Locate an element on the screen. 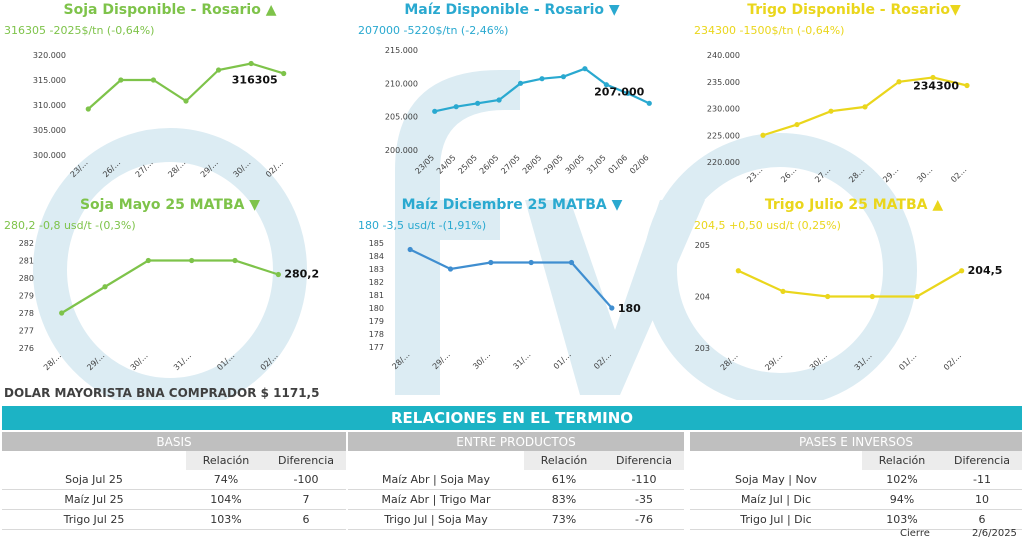  entre-title: ENTRE PRODUCTOS is located at coordinates (516, 441).